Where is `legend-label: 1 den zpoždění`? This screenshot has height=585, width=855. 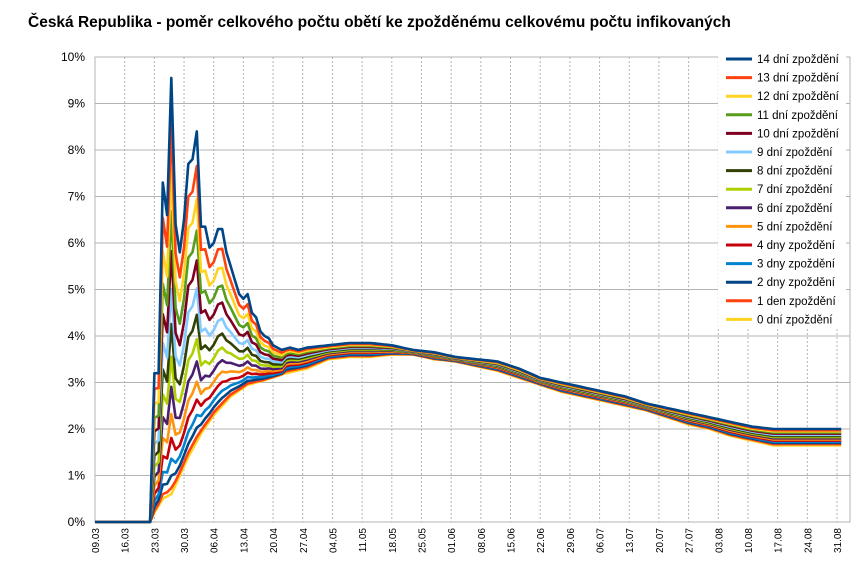 legend-label: 1 den zpoždění is located at coordinates (796, 302).